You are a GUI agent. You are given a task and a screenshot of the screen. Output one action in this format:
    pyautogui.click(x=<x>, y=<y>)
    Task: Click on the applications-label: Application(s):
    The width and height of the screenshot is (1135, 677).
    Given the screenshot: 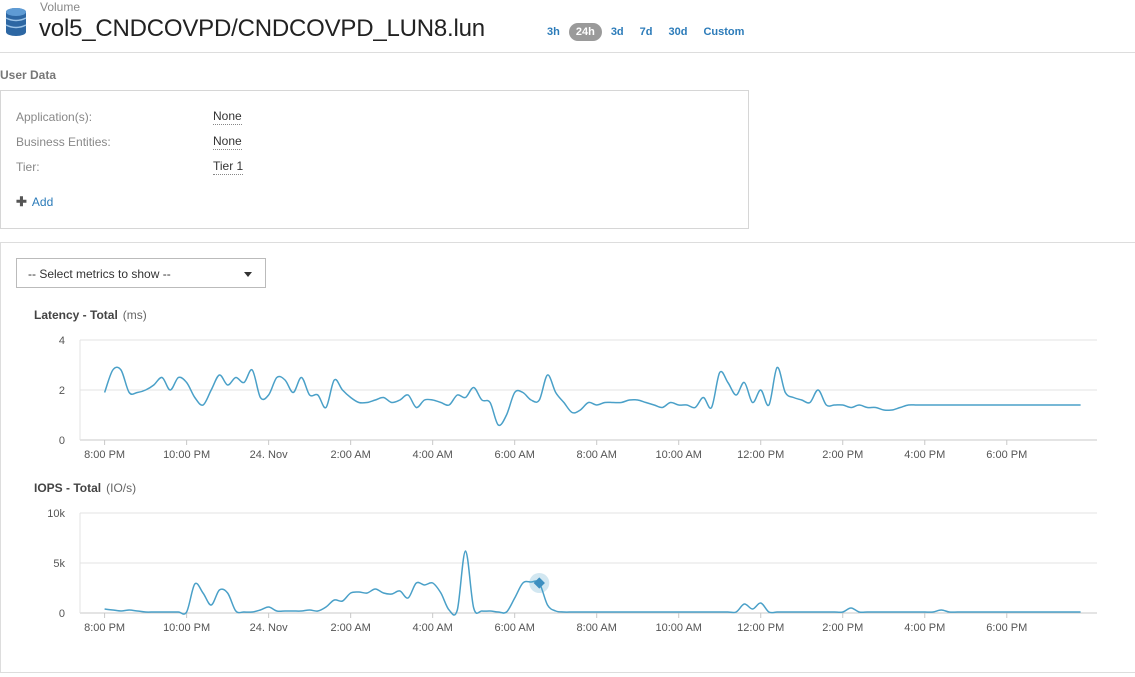 What is the action you would take?
    pyautogui.click(x=54, y=117)
    